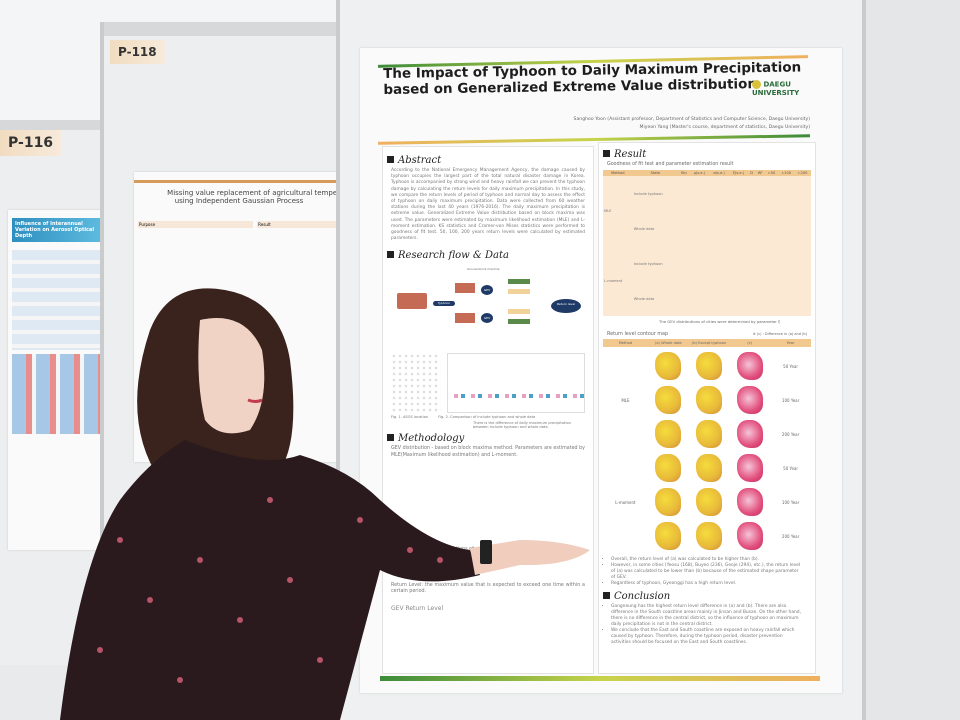  What do you see at coordinates (699, 173) in the screenshot?
I see `table-header: μ(s.e.)` at bounding box center [699, 173].